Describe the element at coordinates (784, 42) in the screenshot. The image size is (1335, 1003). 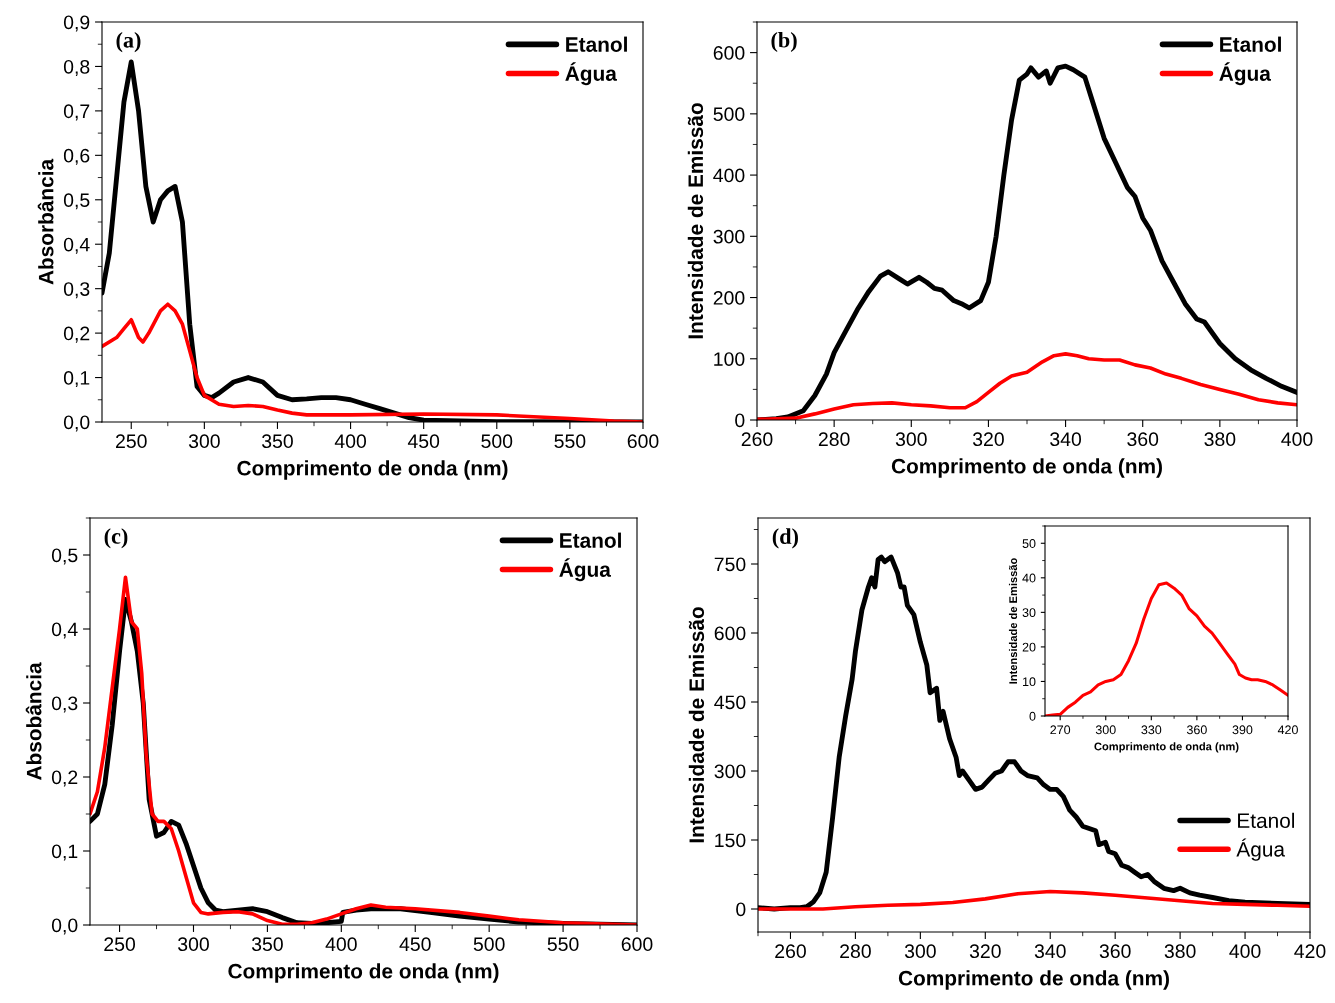
I see `annotation: (b)` at that location.